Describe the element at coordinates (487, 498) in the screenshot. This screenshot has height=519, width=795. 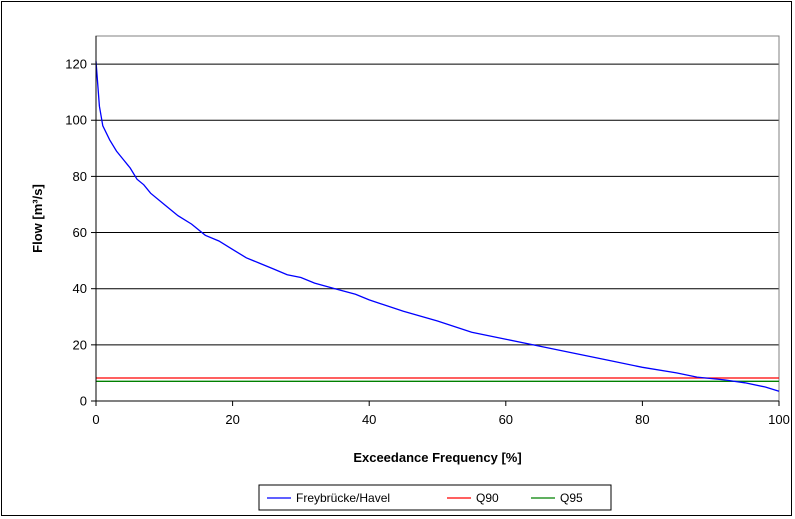
I see `legend-label: Q90` at that location.